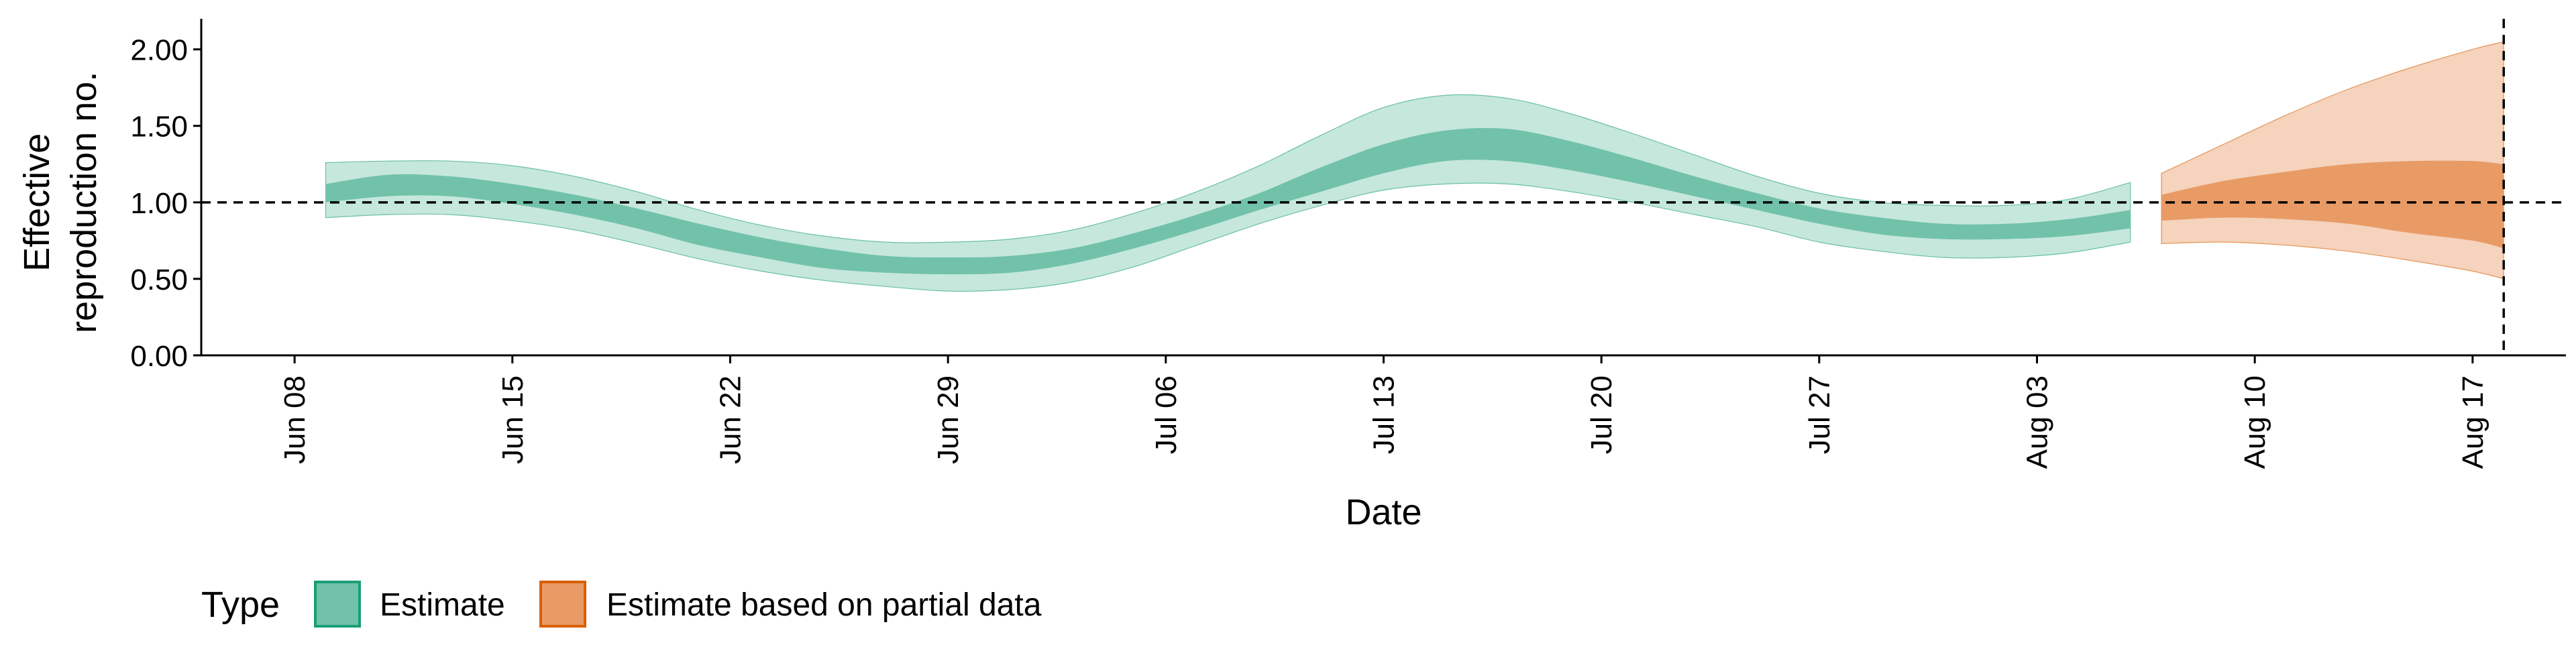 The image size is (2576, 647). Describe the element at coordinates (84, 202) in the screenshot. I see `y-axis-title-line-2: reproduction no.` at that location.